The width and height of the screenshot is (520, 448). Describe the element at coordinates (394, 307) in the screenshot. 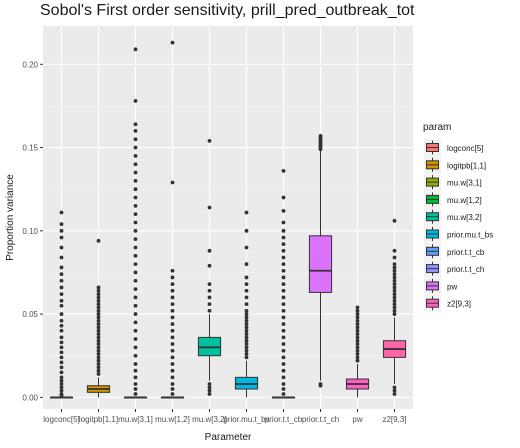

I see `box-z2-9-3-` at that location.